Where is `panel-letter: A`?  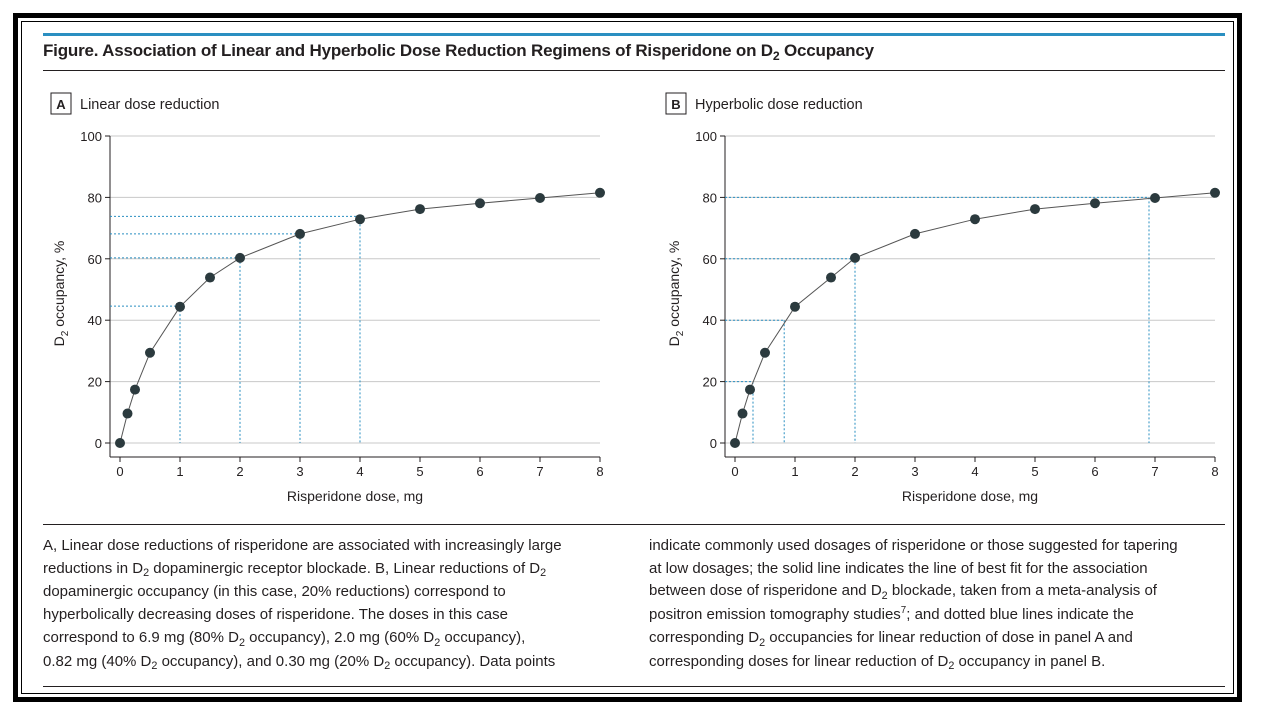
panel-letter: A is located at coordinates (61, 104).